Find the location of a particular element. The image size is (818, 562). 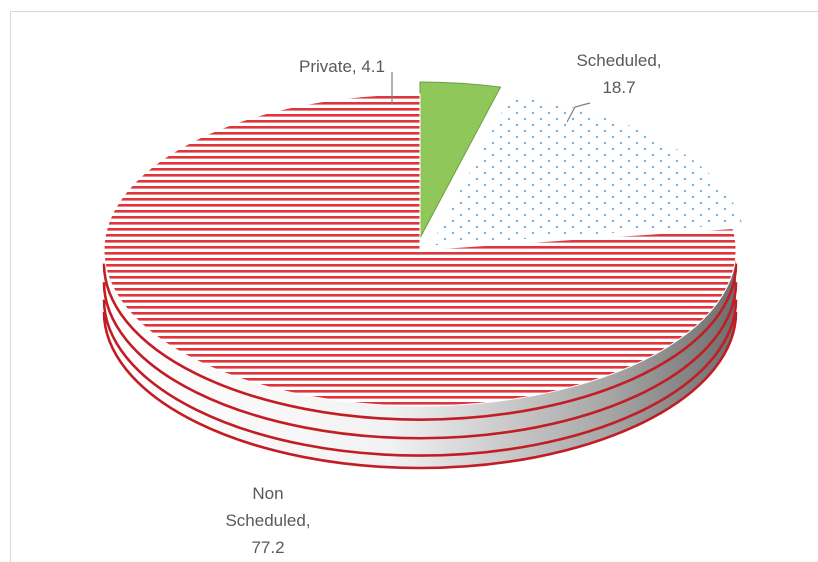

chart-border-top is located at coordinates (414, 11).